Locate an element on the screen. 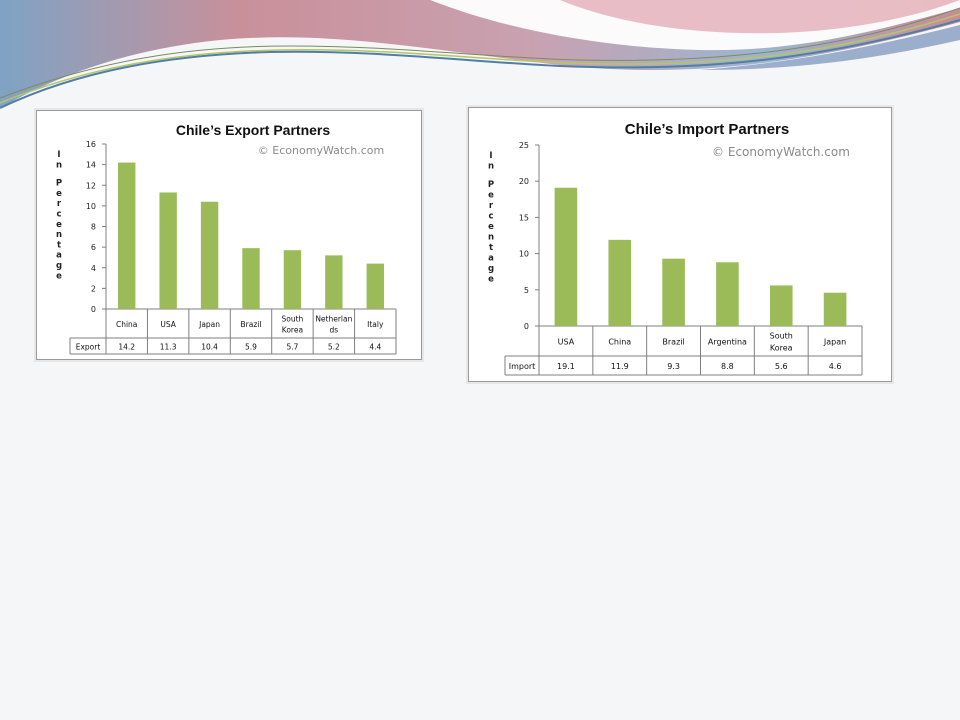 This screenshot has height=720, width=960. category-label: Italy is located at coordinates (375, 324).